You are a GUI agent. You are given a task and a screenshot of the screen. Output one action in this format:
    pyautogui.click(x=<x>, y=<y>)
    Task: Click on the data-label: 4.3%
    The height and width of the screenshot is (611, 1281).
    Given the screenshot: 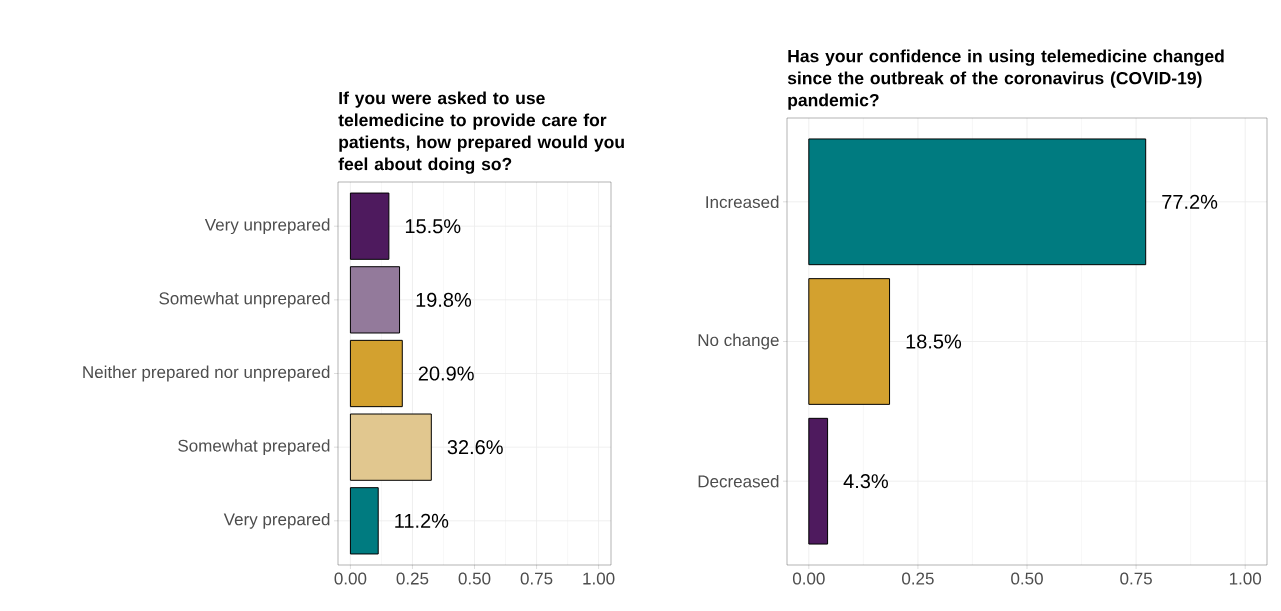 What is the action you would take?
    pyautogui.click(x=865, y=481)
    